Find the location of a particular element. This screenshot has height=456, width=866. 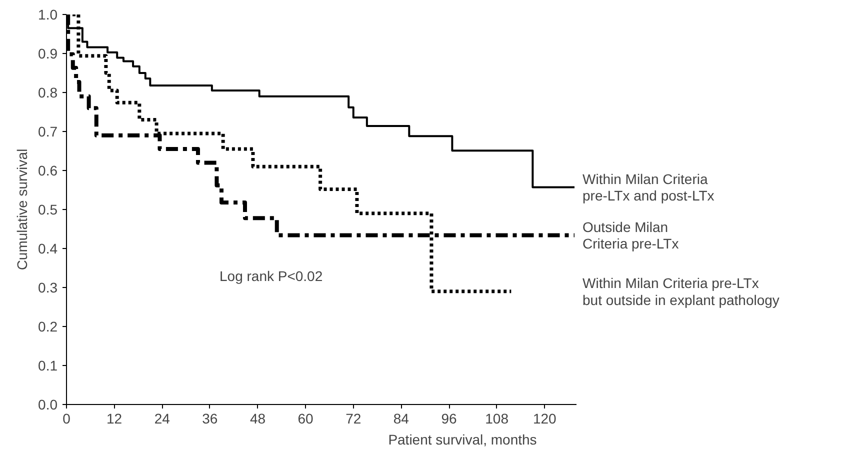

y-tick-label: 0.5 is located at coordinates (48, 210).